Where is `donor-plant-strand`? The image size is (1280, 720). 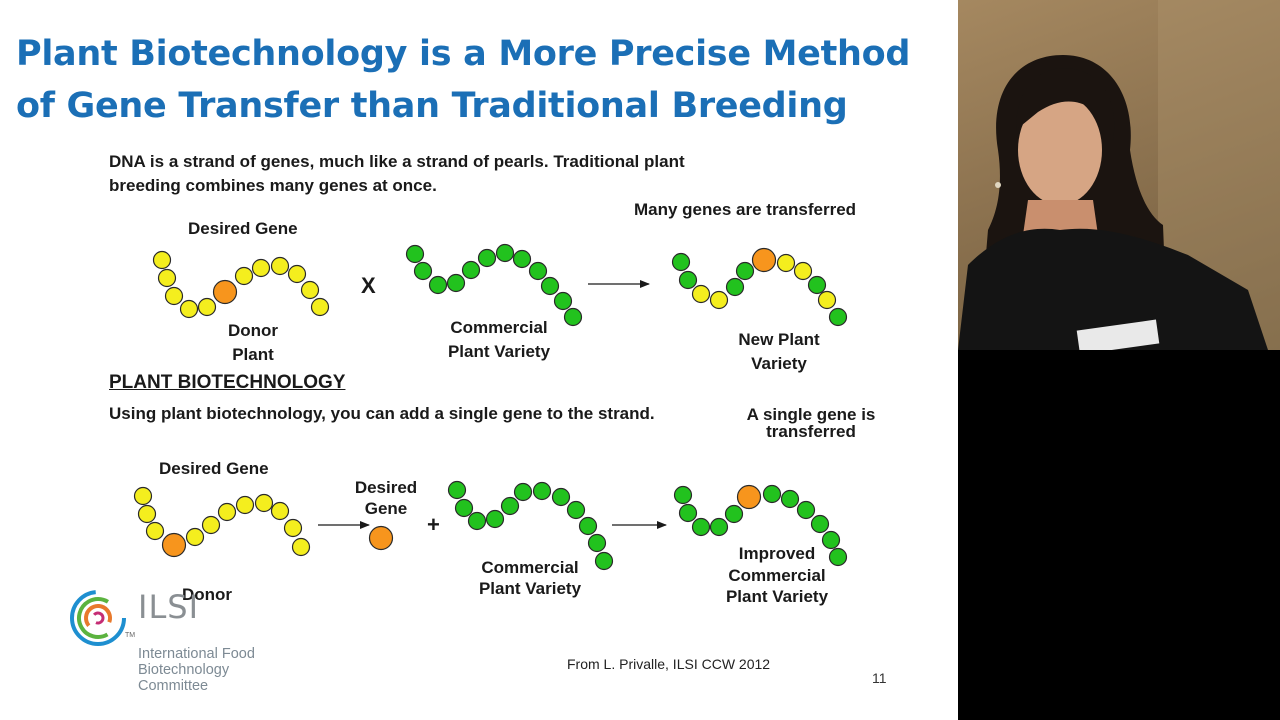 donor-plant-strand is located at coordinates (241, 284).